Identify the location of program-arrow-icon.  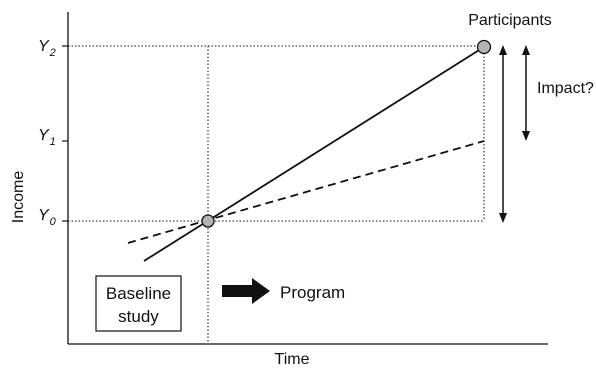
(246, 291).